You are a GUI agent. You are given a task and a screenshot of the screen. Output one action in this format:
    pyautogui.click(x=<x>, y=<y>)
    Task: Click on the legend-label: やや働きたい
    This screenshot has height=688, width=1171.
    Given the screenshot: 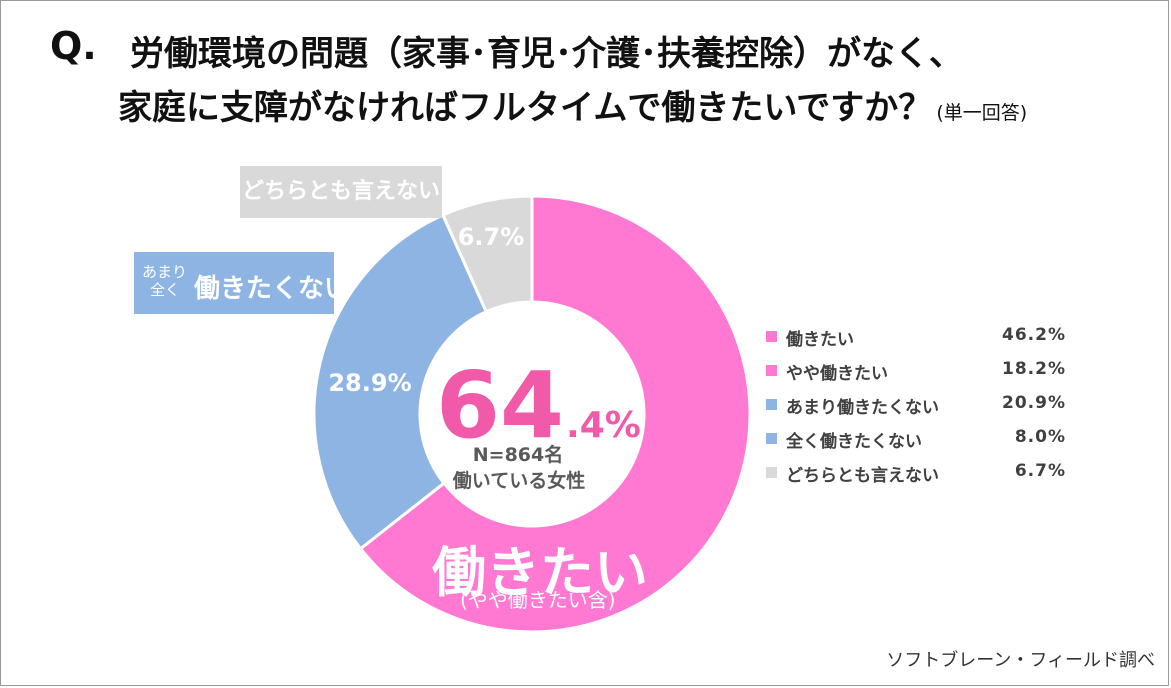 What is the action you would take?
    pyautogui.click(x=837, y=374)
    